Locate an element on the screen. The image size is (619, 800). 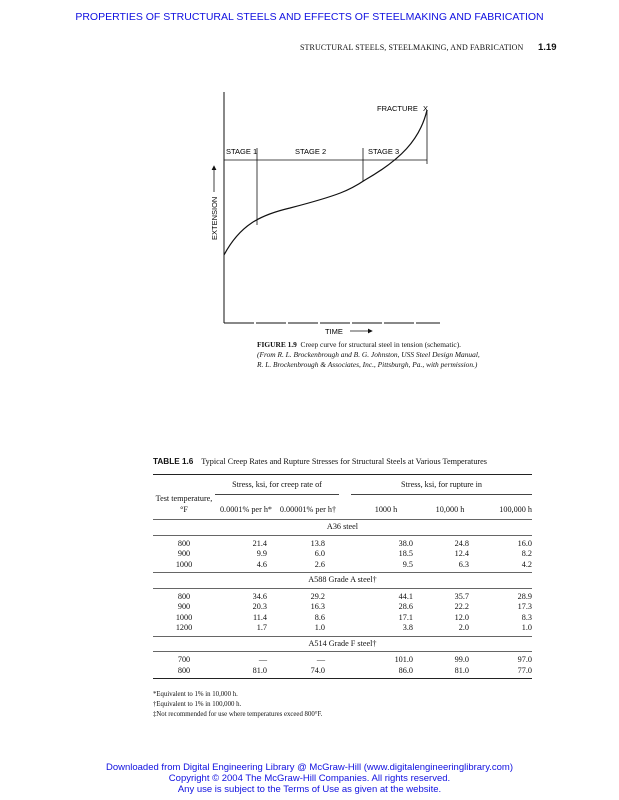
table-row: 800 21.4 13.8 38.0 24.8 16.0 is located at coordinates (342, 542).